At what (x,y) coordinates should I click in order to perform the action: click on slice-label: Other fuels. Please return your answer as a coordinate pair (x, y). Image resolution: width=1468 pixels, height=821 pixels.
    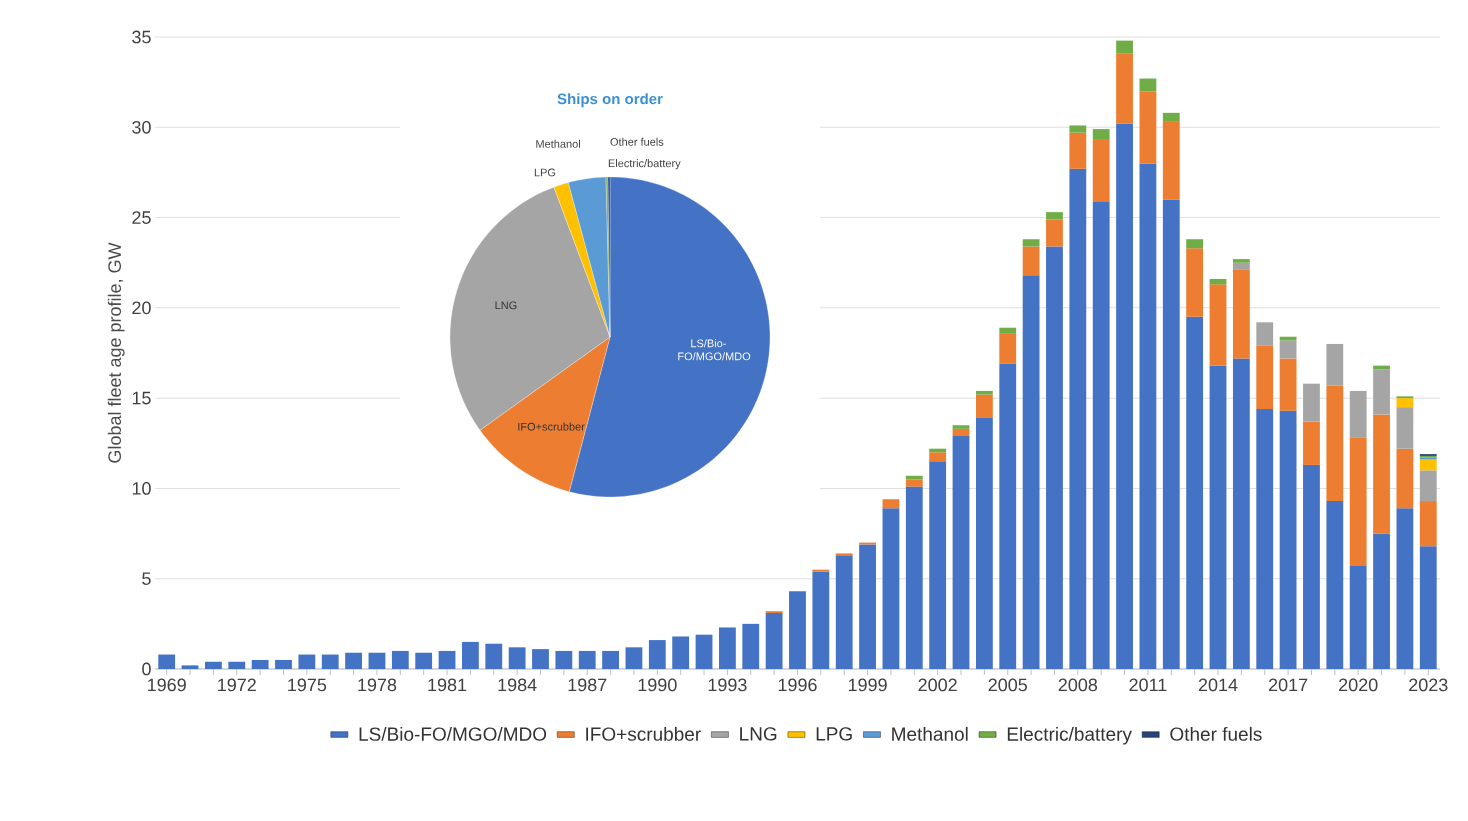
    Looking at the image, I should click on (637, 141).